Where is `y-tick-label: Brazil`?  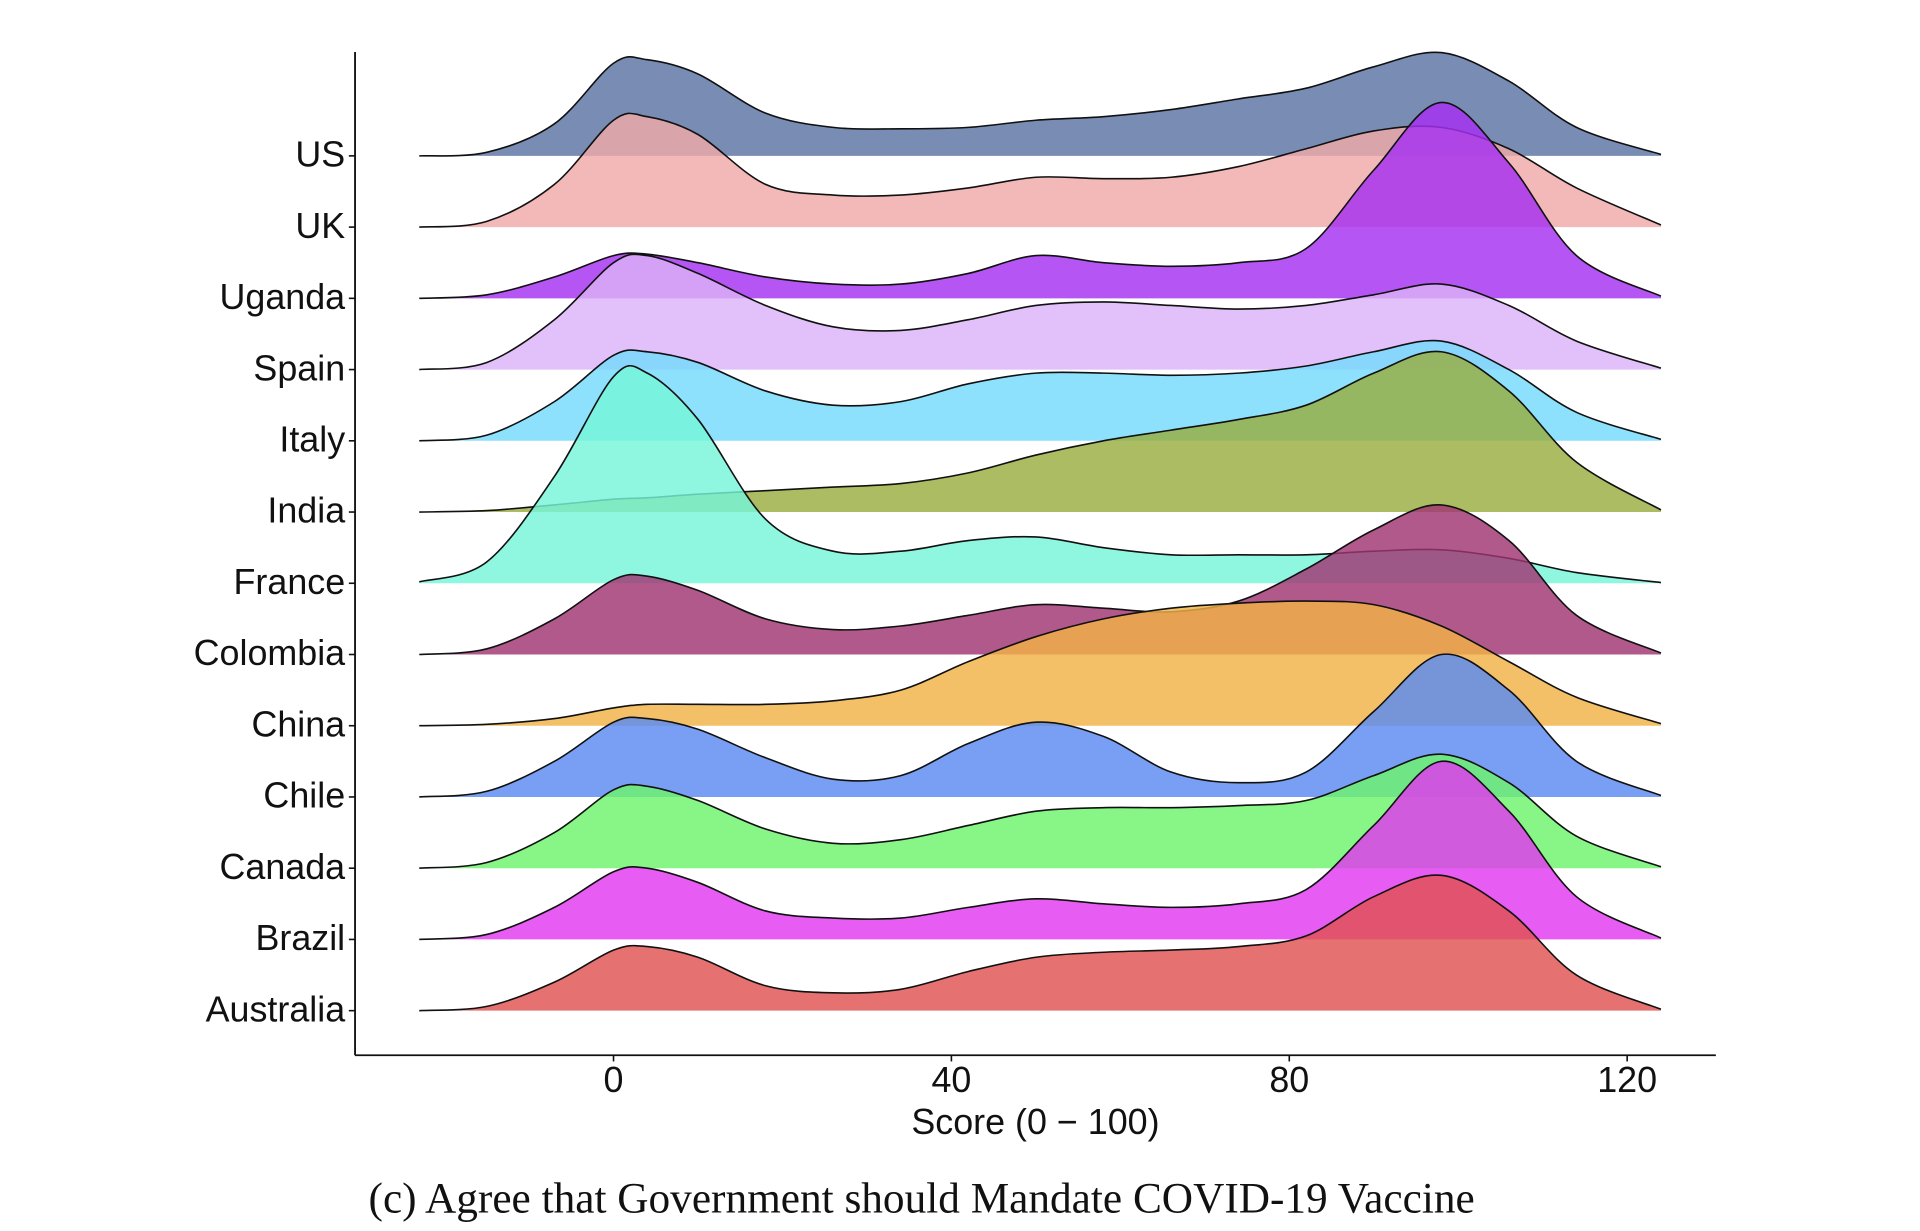 y-tick-label: Brazil is located at coordinates (300, 938).